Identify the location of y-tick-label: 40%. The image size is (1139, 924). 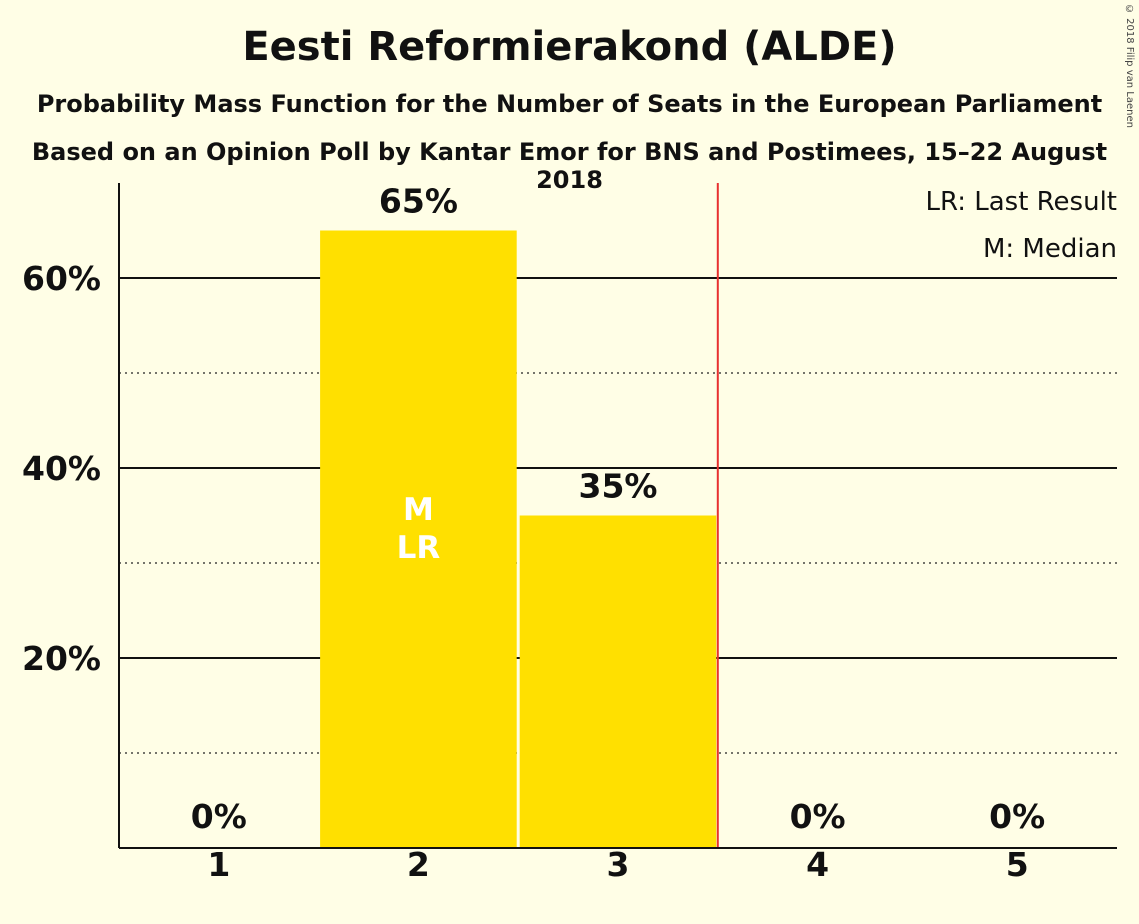
(61, 468).